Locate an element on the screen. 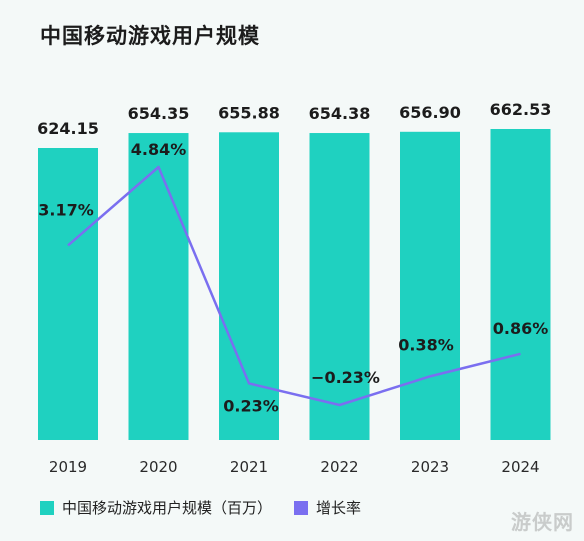 Image resolution: width=584 pixels, height=541 pixels. rate-label-2023: 0.38% is located at coordinates (426, 344).